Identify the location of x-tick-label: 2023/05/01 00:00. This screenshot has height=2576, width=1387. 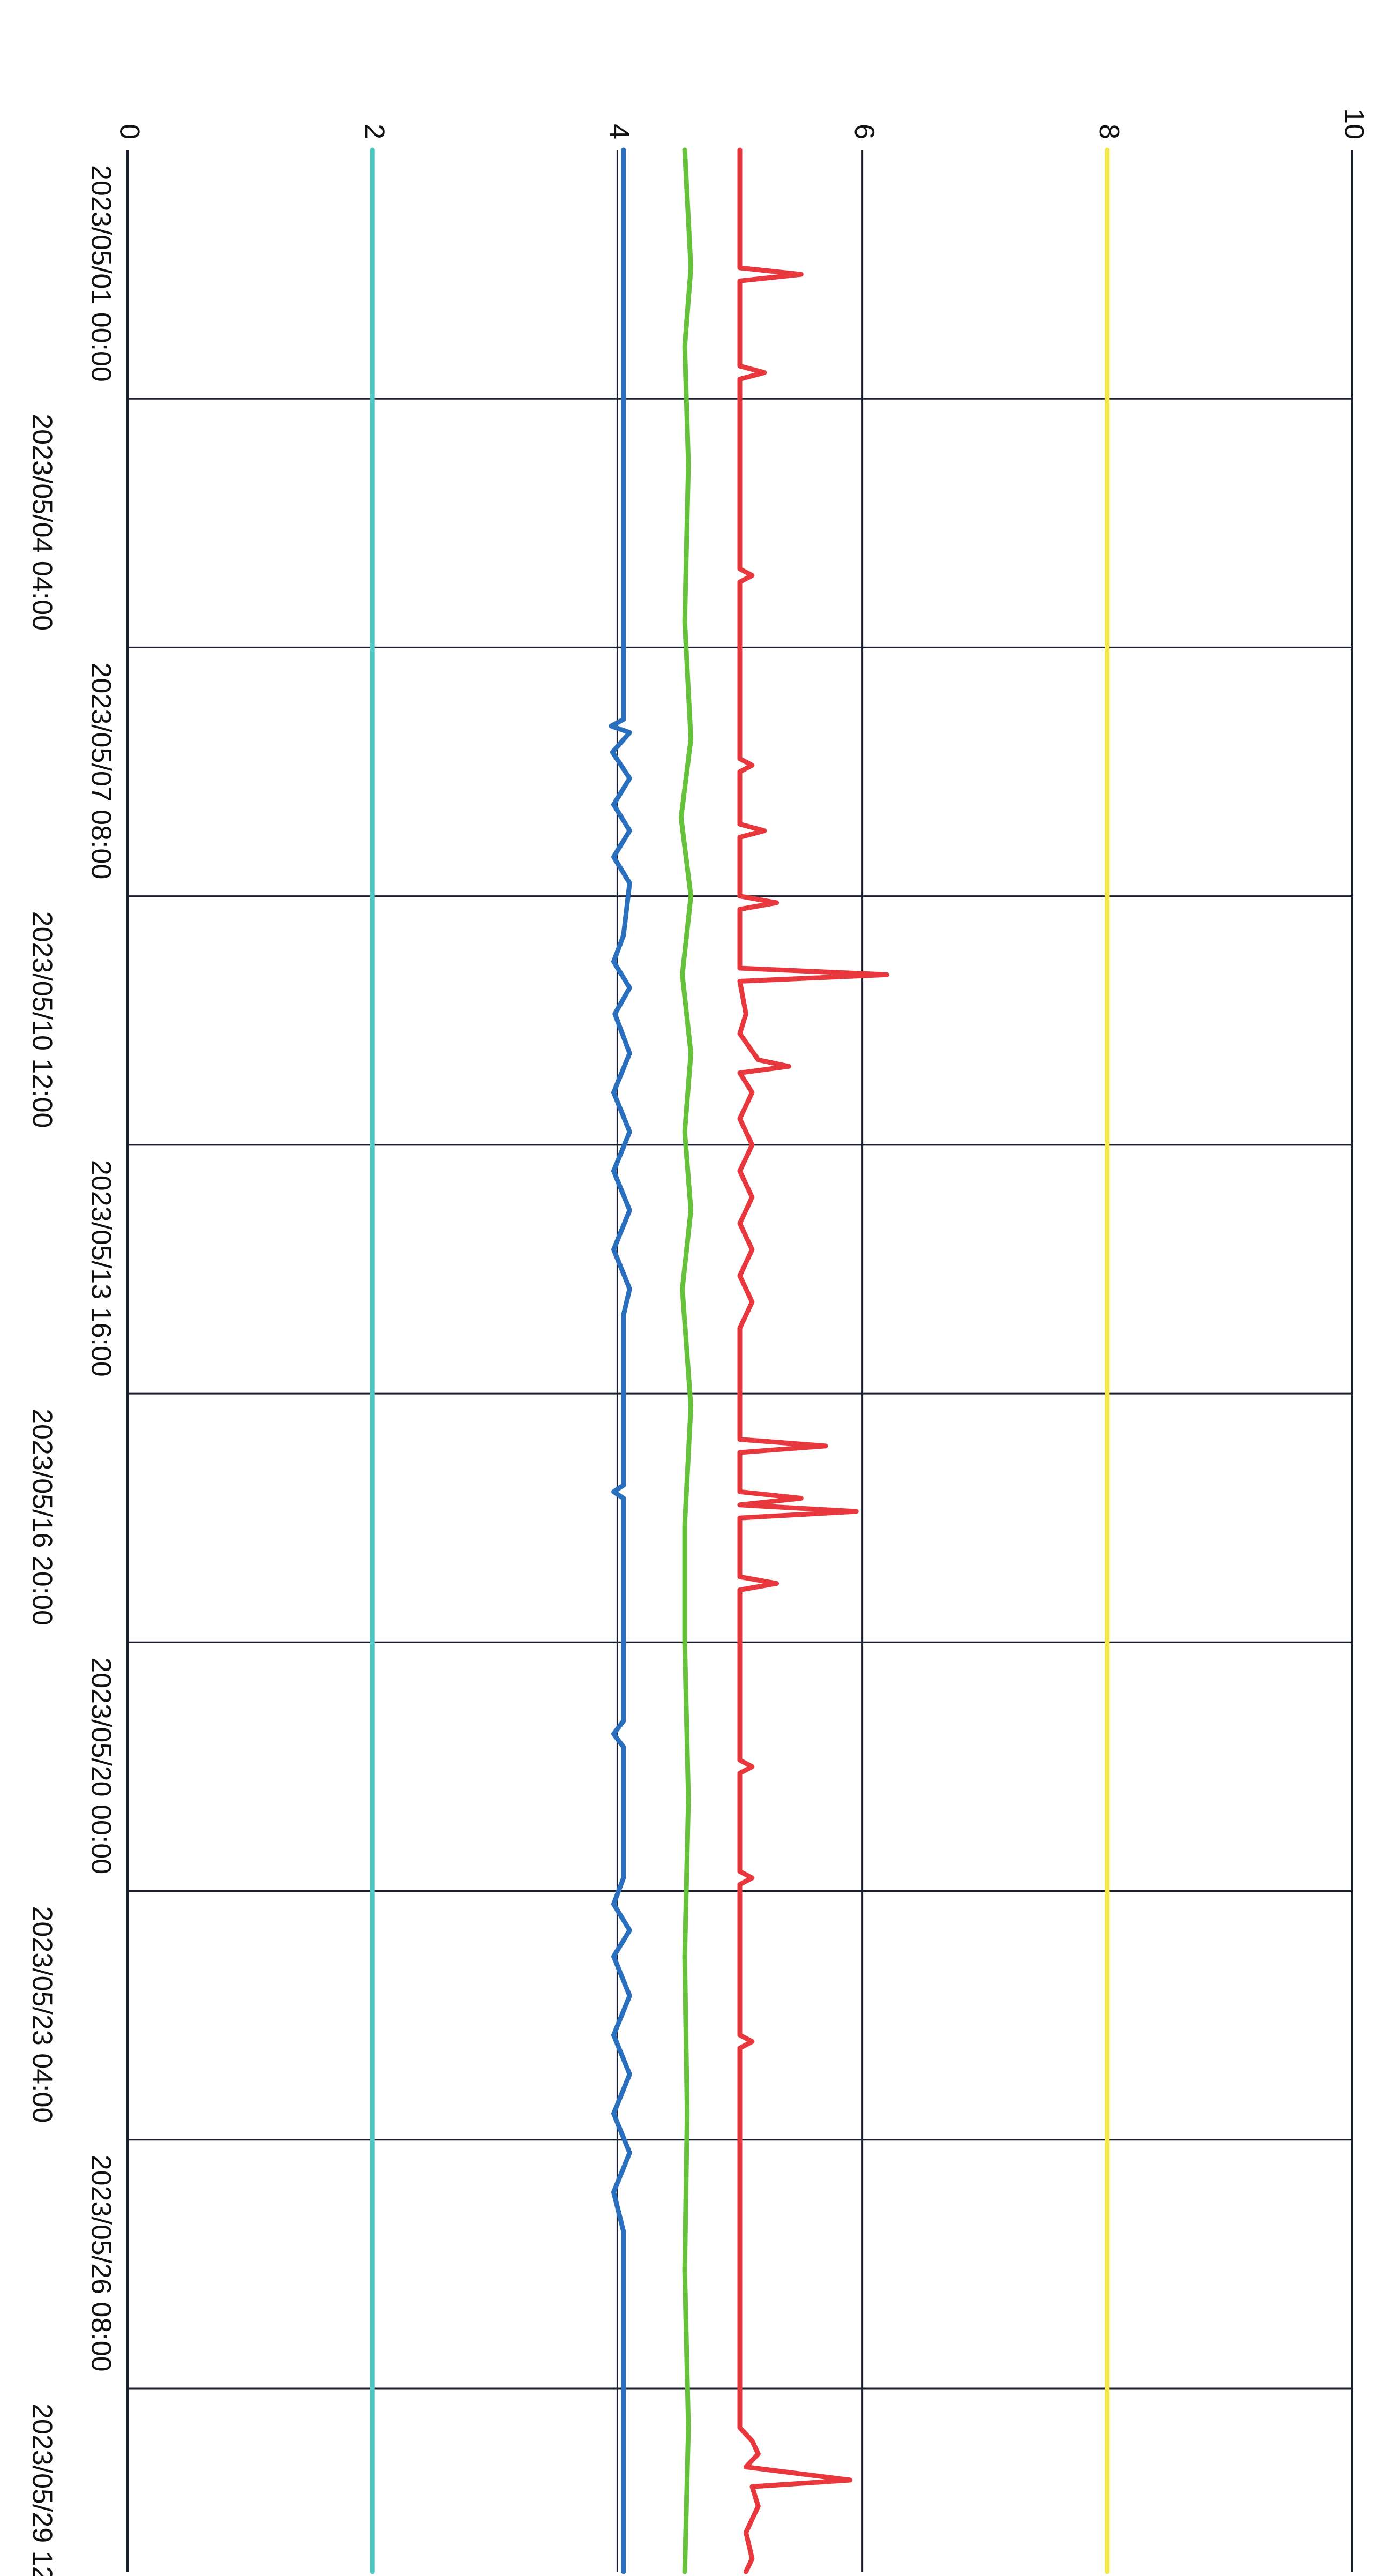
(101, 273).